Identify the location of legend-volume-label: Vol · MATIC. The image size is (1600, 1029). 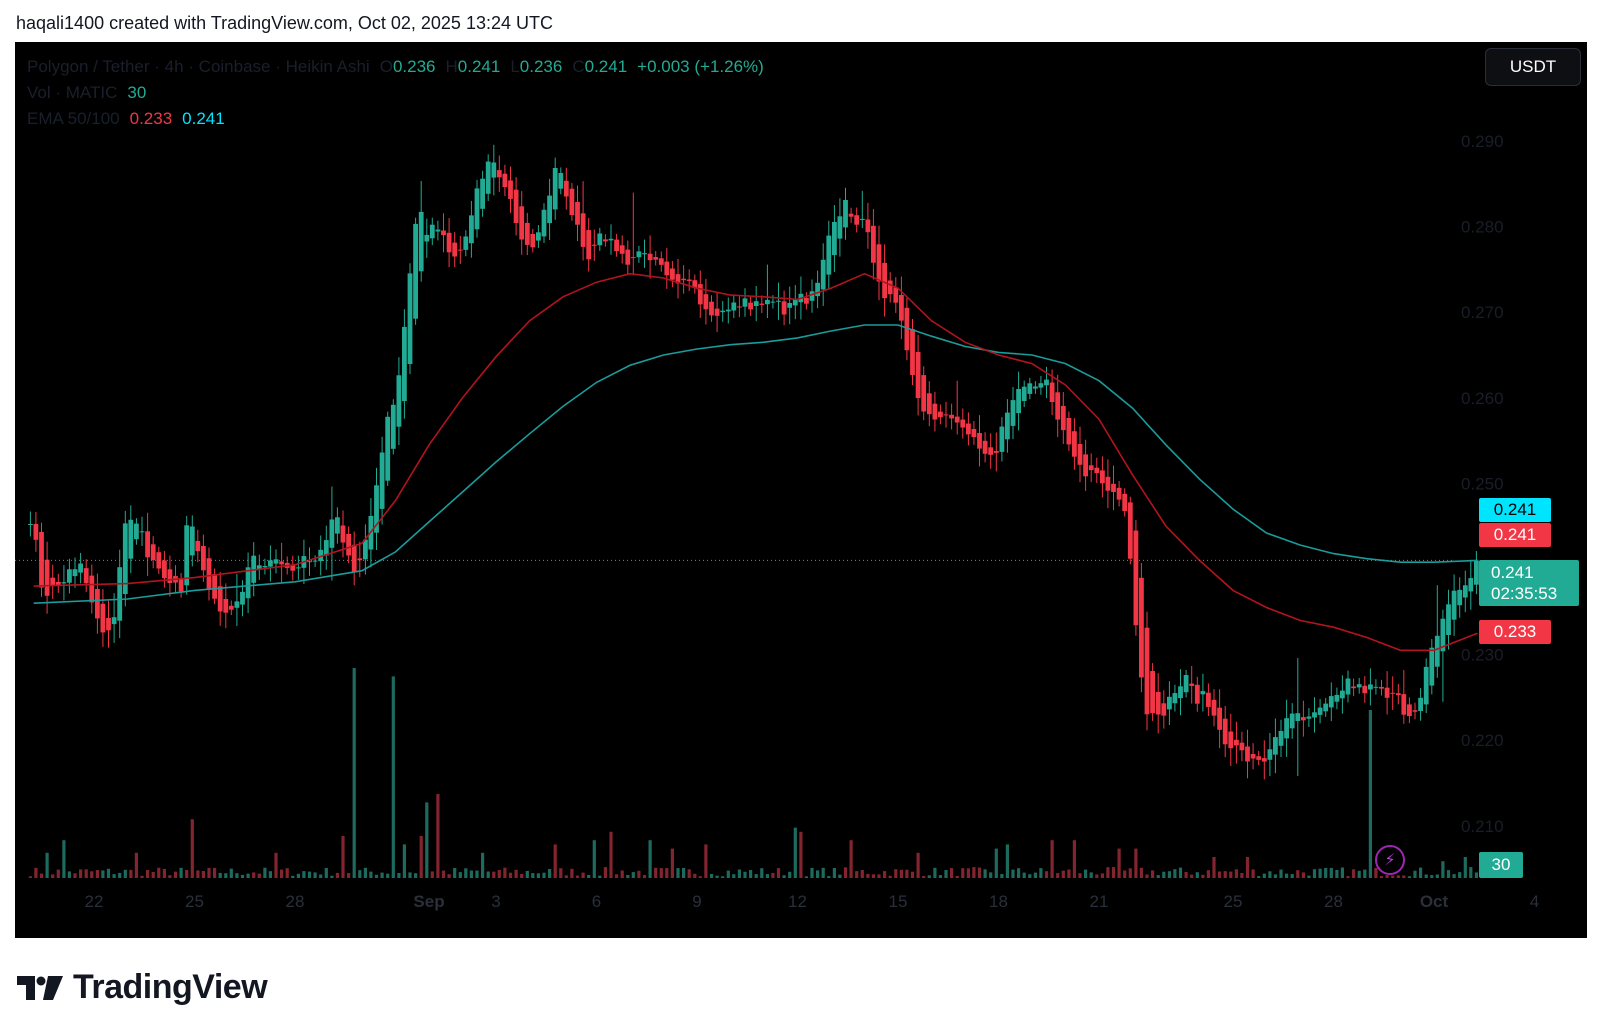
(72, 92).